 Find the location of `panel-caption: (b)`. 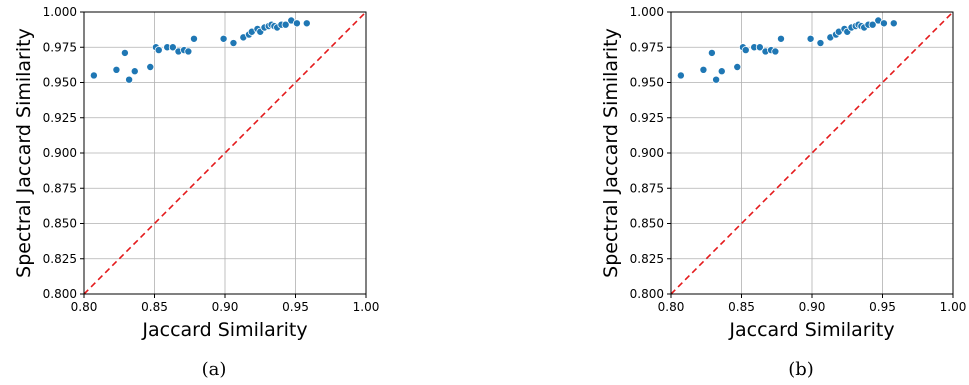

panel-caption: (b) is located at coordinates (801, 369).